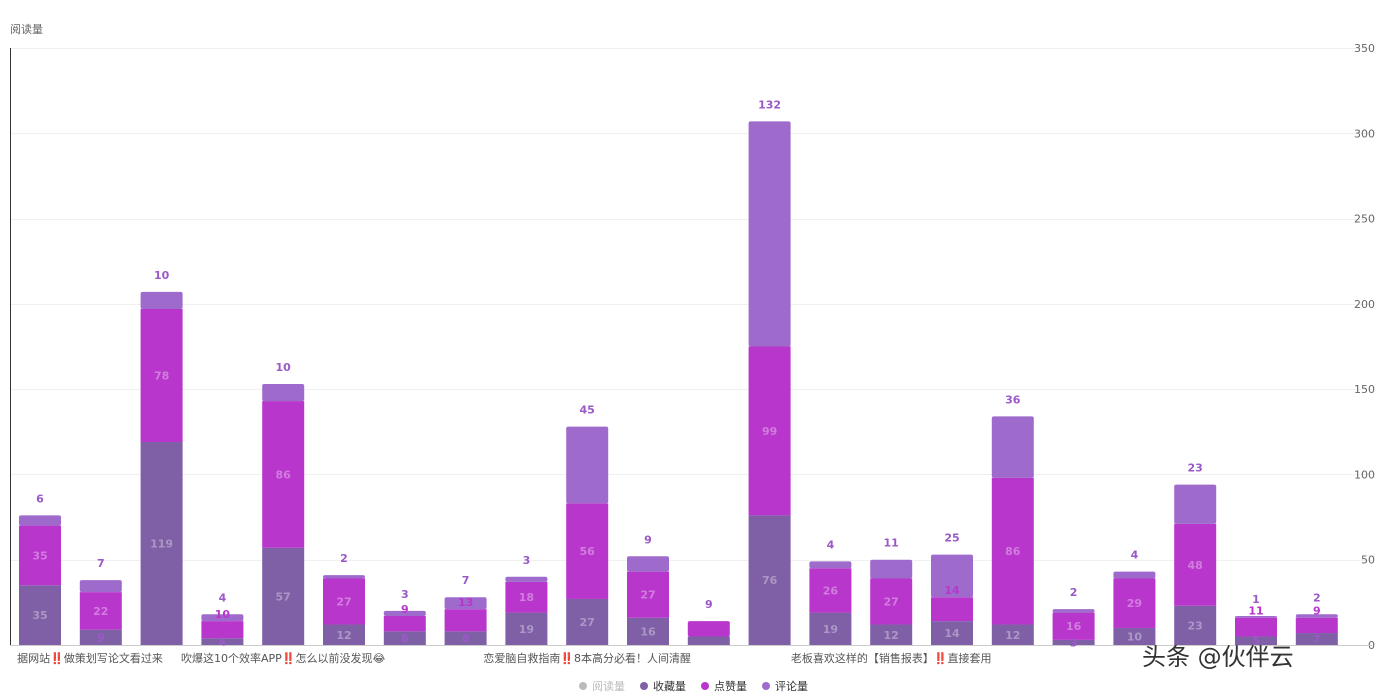  I want to click on data-label: 10, so click(162, 275).